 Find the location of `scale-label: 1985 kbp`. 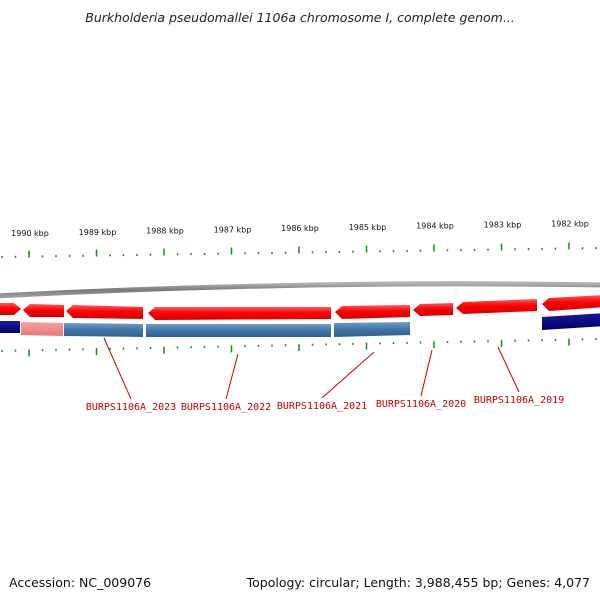

scale-label: 1985 kbp is located at coordinates (368, 227).